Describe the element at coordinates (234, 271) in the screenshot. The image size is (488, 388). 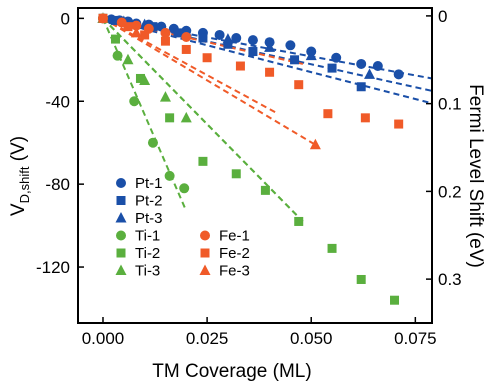
I see `legend-label-fe-3: Fe-3` at that location.